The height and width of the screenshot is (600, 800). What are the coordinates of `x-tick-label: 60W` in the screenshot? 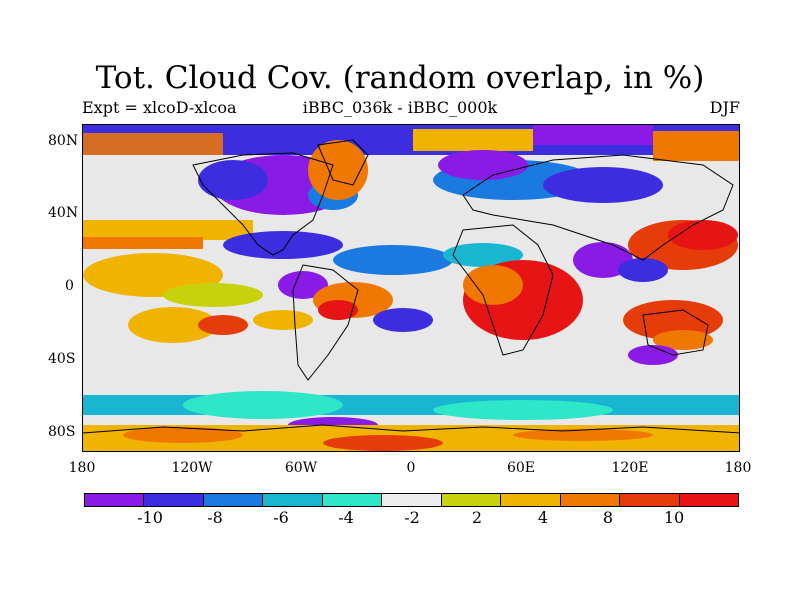 It's located at (301, 468).